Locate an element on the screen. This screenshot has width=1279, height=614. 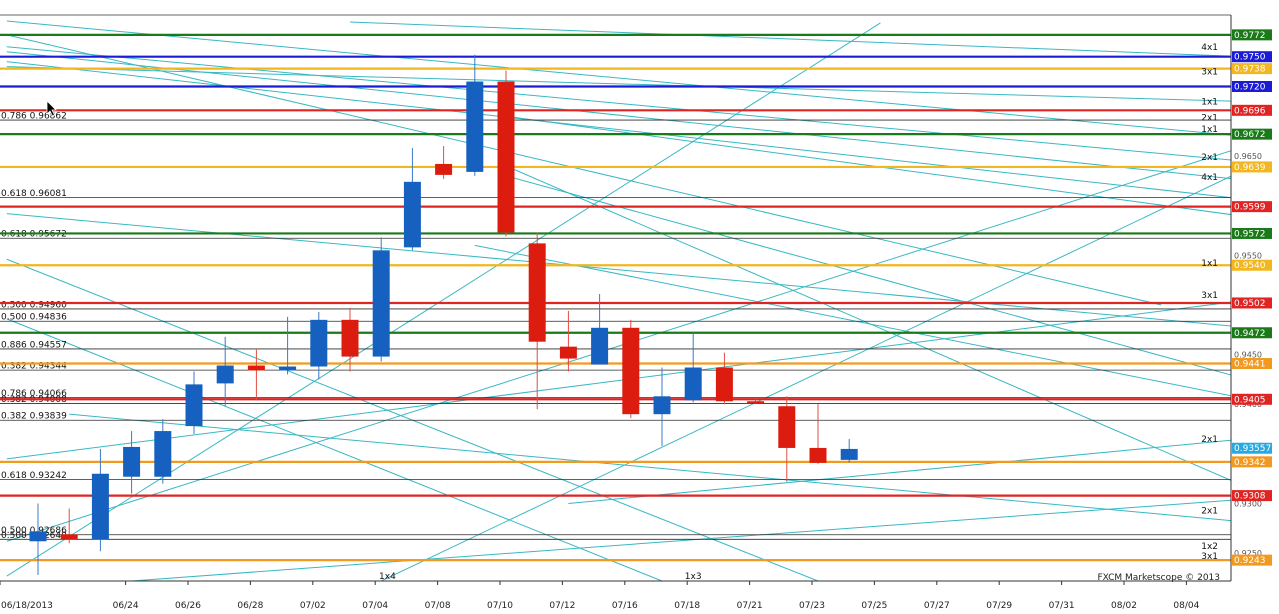
fib-label: 0.886 0.94557 is located at coordinates (34, 345).